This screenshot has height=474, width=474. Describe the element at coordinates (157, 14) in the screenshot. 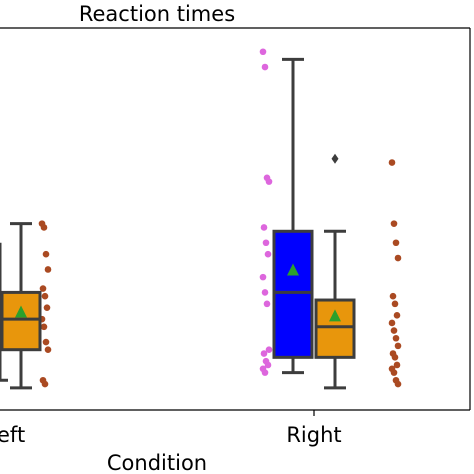

I see `chart-title: Reaction times` at that location.